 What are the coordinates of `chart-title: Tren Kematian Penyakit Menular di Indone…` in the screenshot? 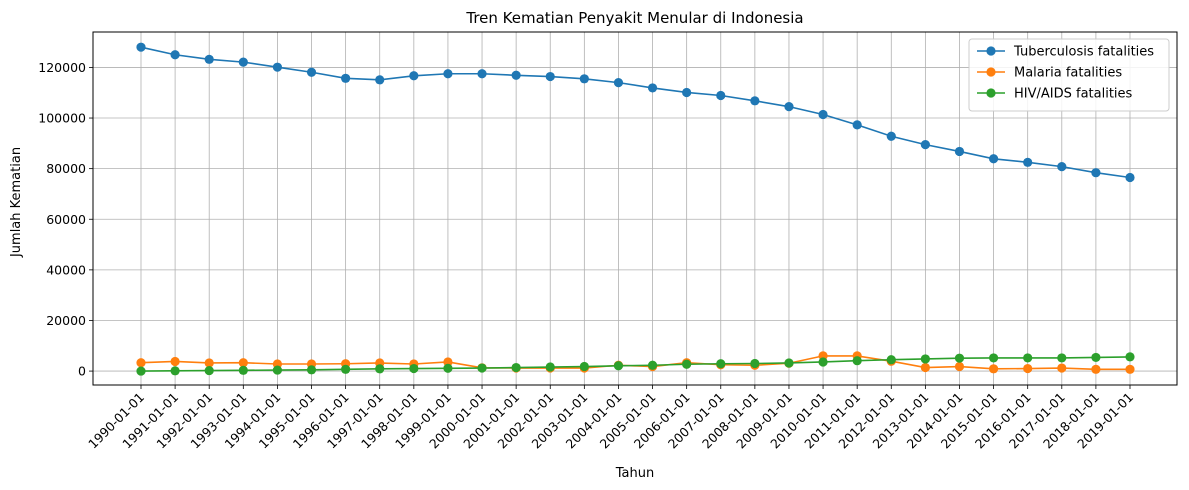 It's located at (634, 18).